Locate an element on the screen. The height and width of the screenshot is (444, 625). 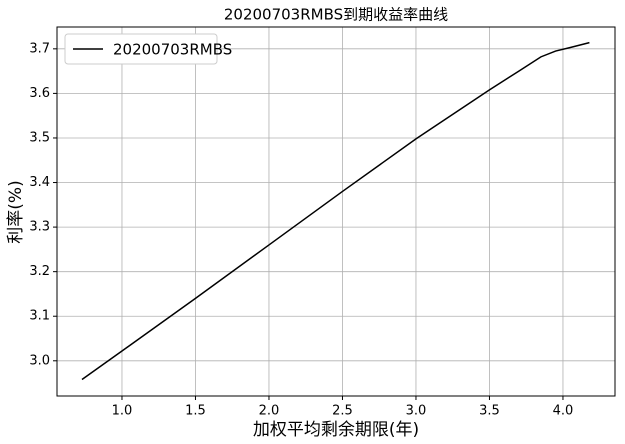
y-tick-label: 3.1 is located at coordinates (39, 316).